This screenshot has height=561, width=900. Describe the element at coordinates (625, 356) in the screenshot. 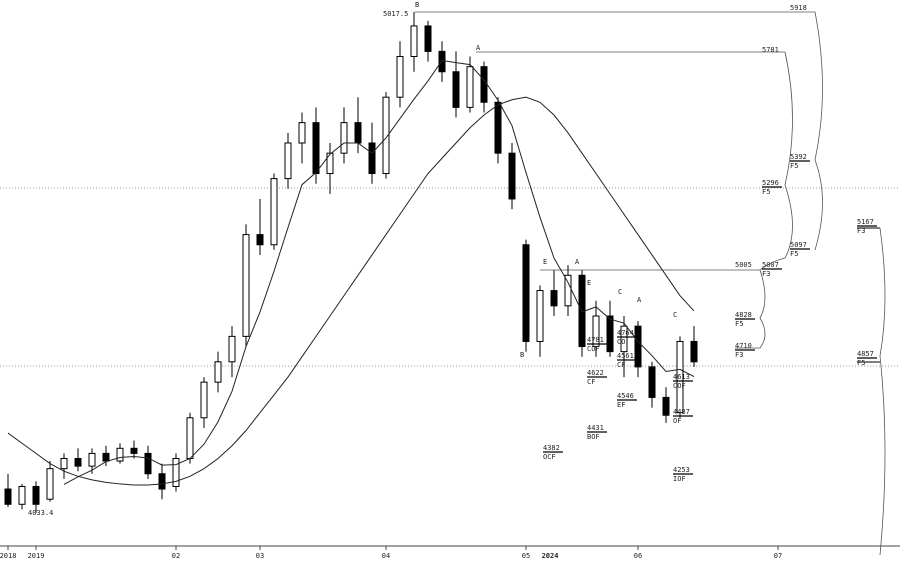

I see `annotation: 4561` at that location.